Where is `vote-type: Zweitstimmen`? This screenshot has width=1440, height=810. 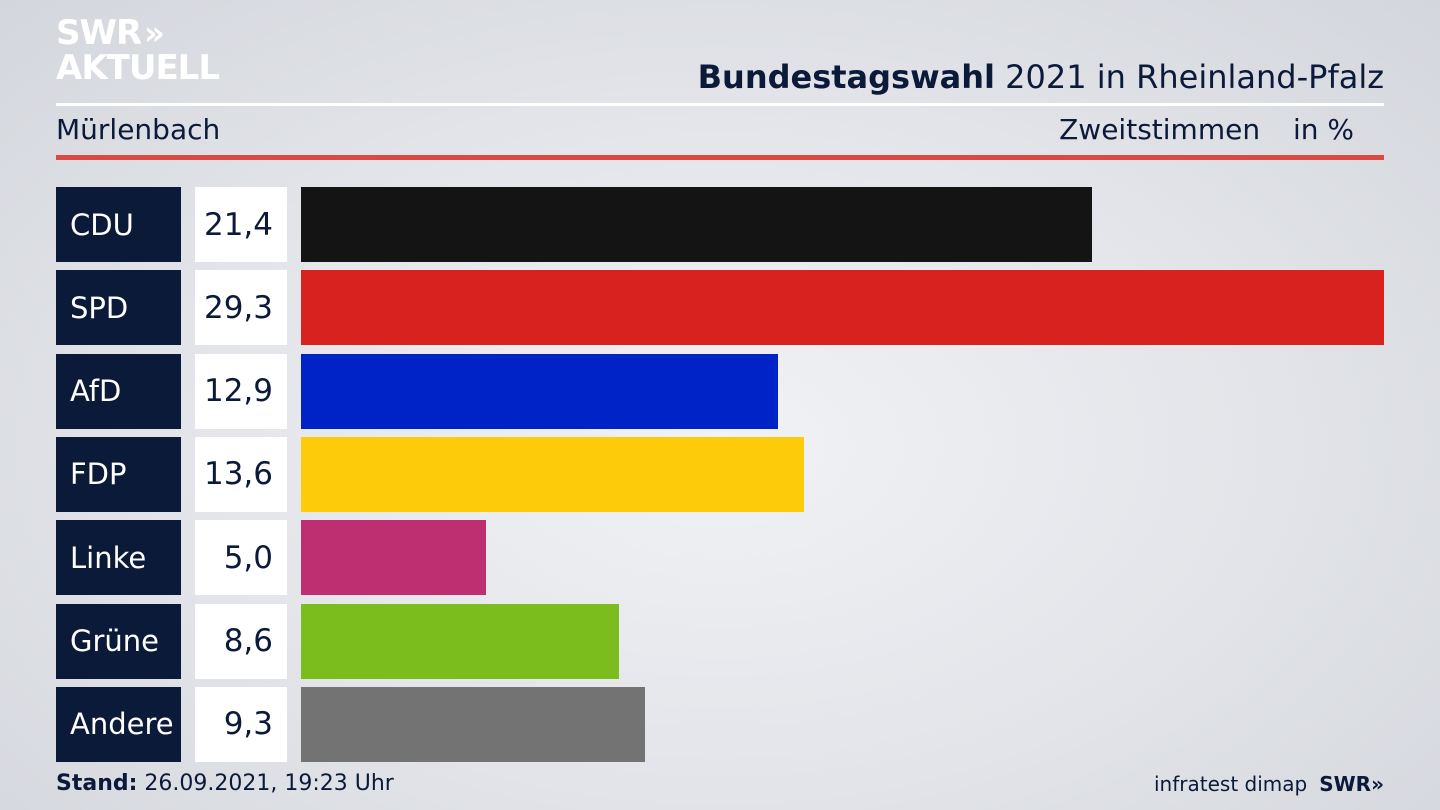 vote-type: Zweitstimmen is located at coordinates (1160, 129).